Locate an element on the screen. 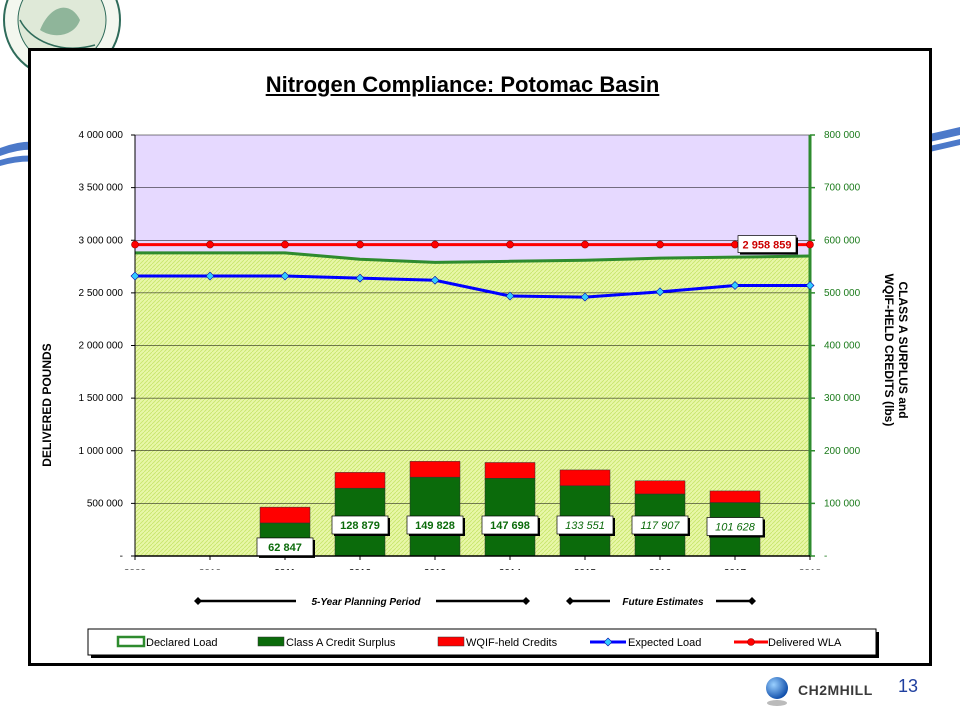 Image resolution: width=960 pixels, height=720 pixels. ch2mhill-logo-text: CH2MHILL is located at coordinates (835, 690).